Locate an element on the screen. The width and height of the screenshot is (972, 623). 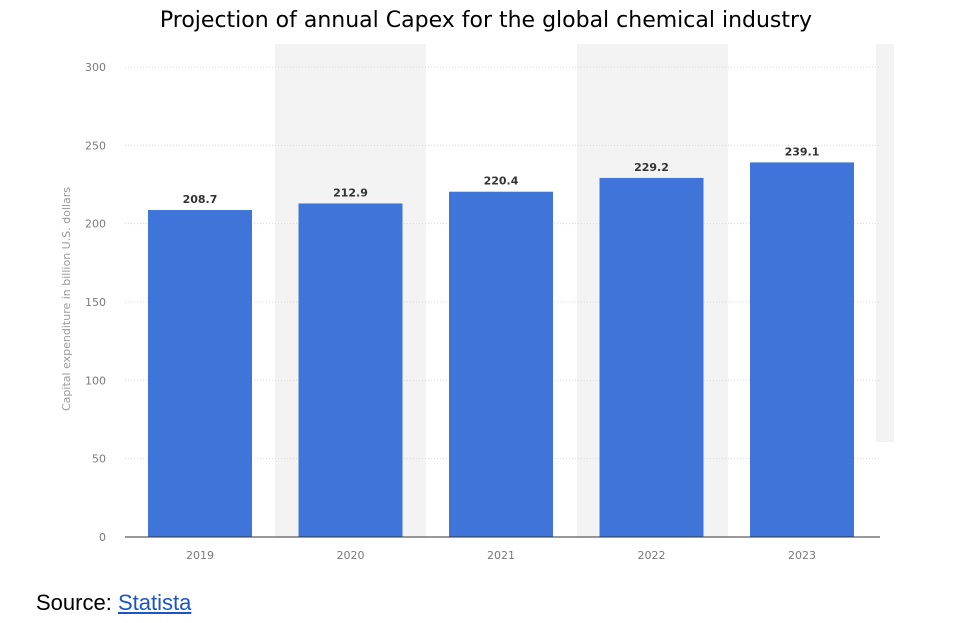
bar-2019 is located at coordinates (200, 373).